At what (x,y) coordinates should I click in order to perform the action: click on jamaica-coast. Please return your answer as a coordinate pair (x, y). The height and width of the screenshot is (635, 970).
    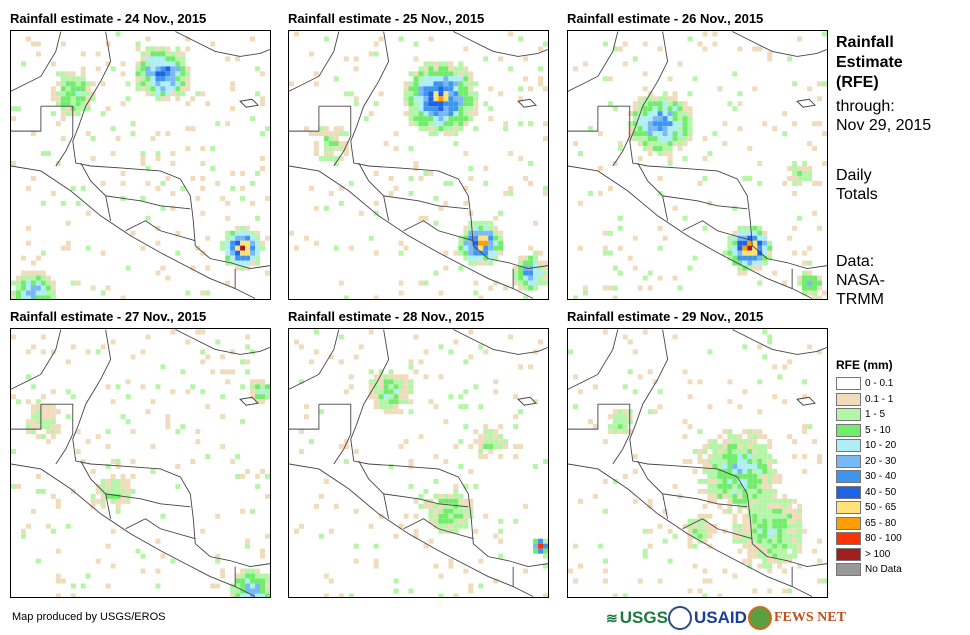
    Looking at the image, I should click on (249, 103).